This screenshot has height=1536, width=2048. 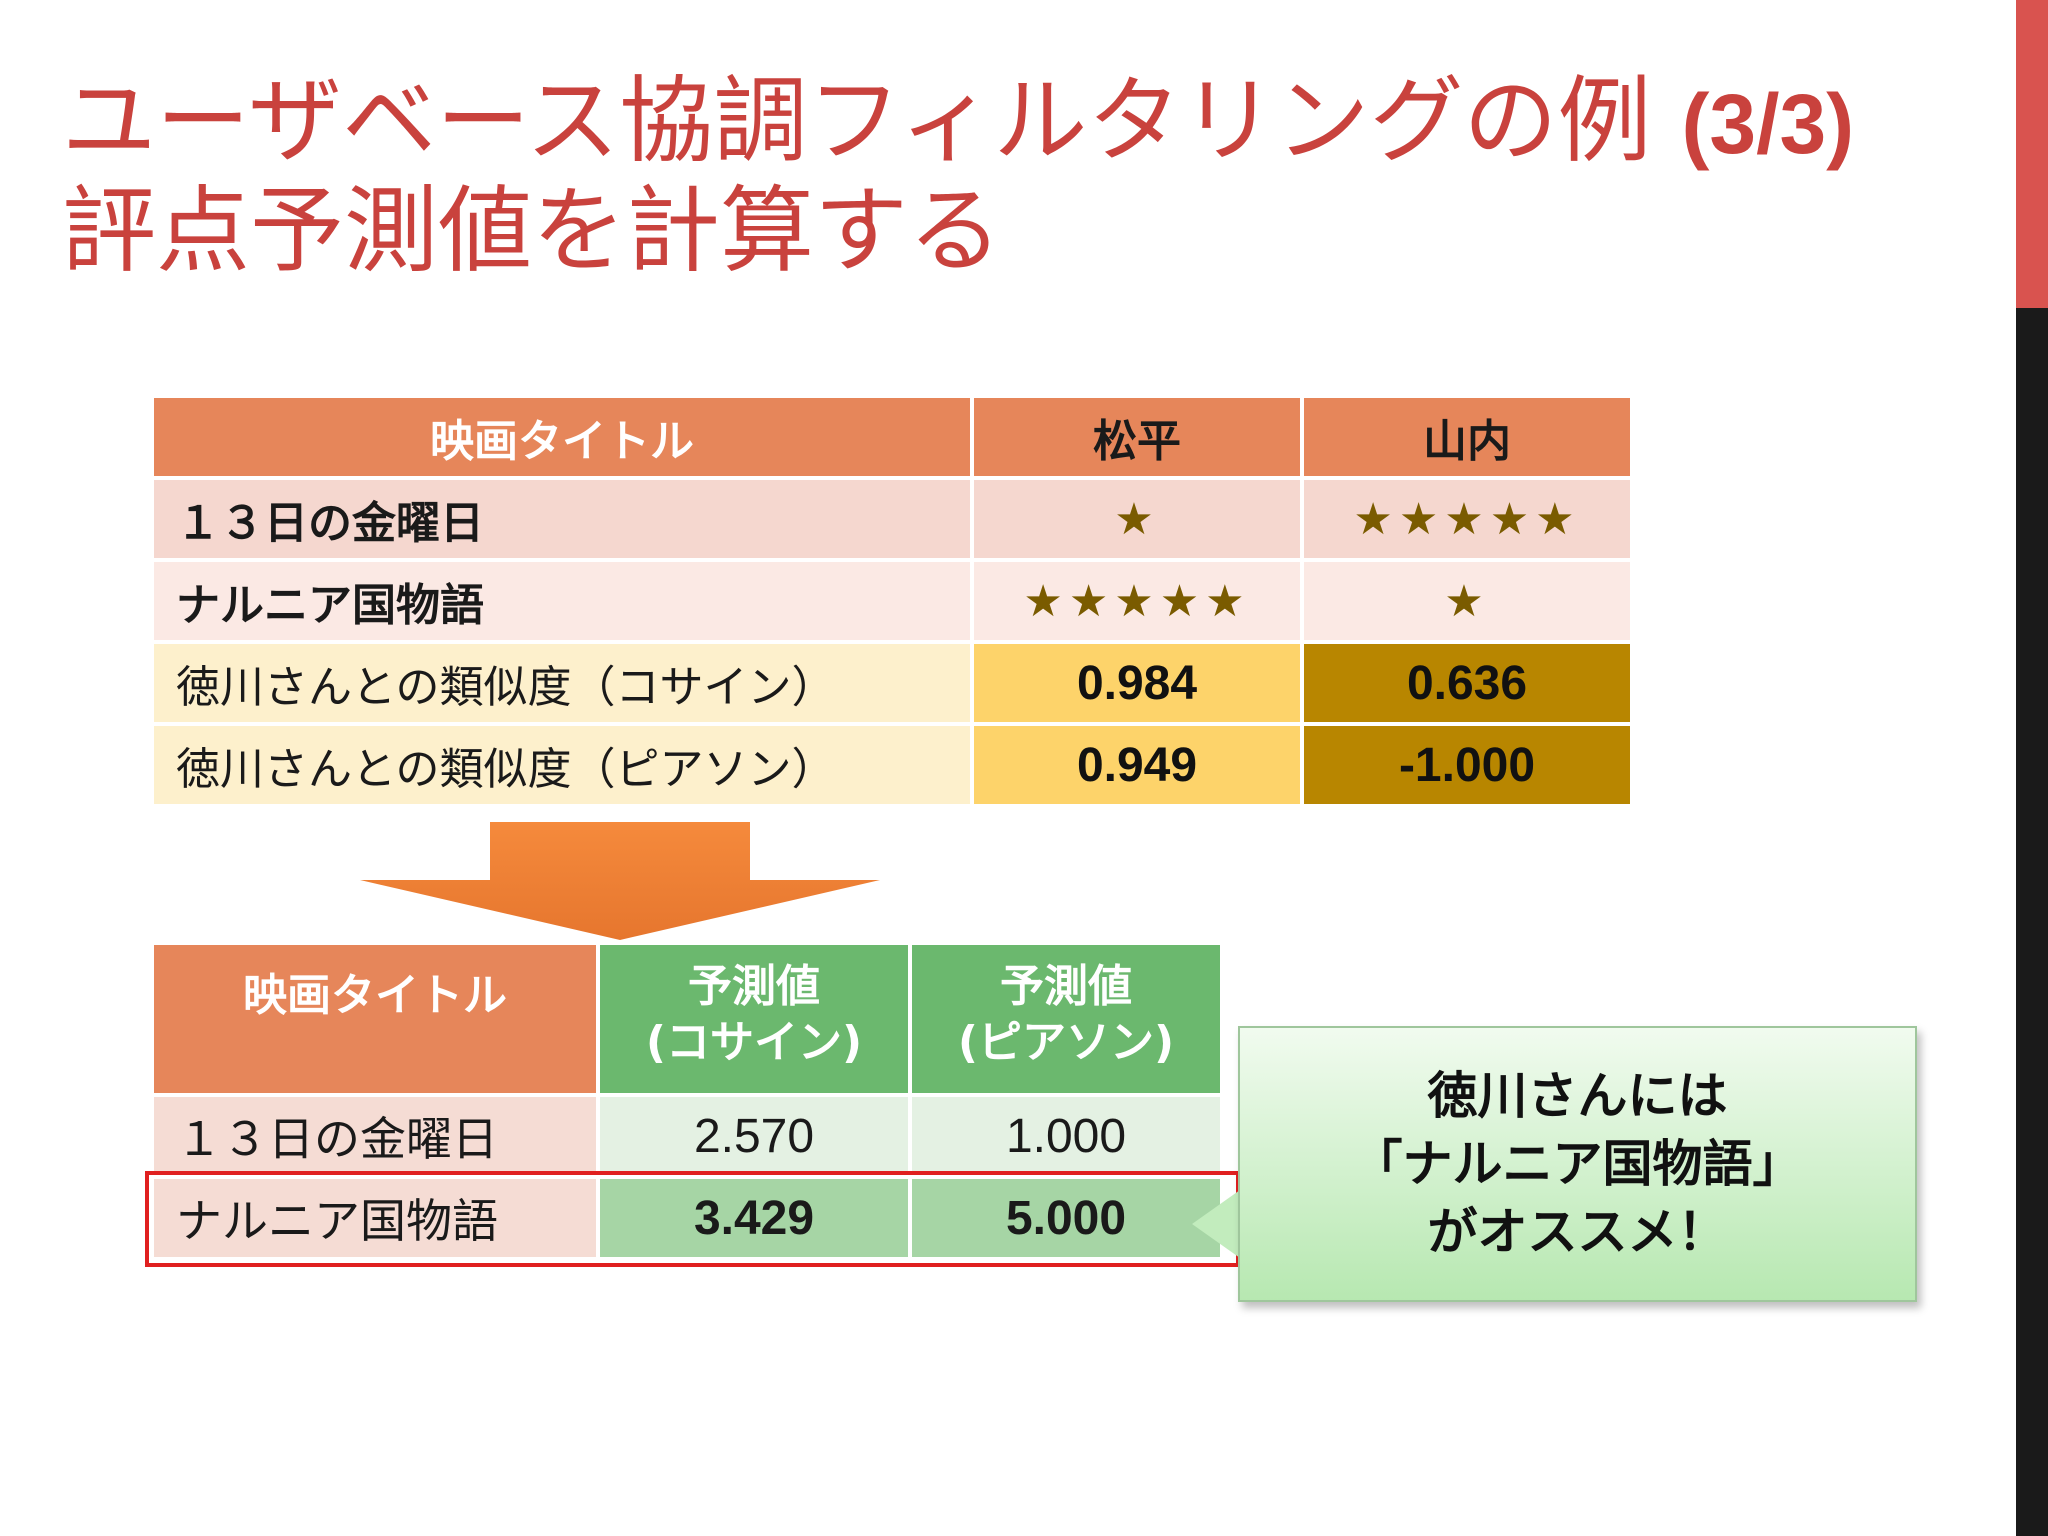 What do you see at coordinates (532, 231) in the screenshot?
I see `title-line-2: 評点予測値を計算する` at bounding box center [532, 231].